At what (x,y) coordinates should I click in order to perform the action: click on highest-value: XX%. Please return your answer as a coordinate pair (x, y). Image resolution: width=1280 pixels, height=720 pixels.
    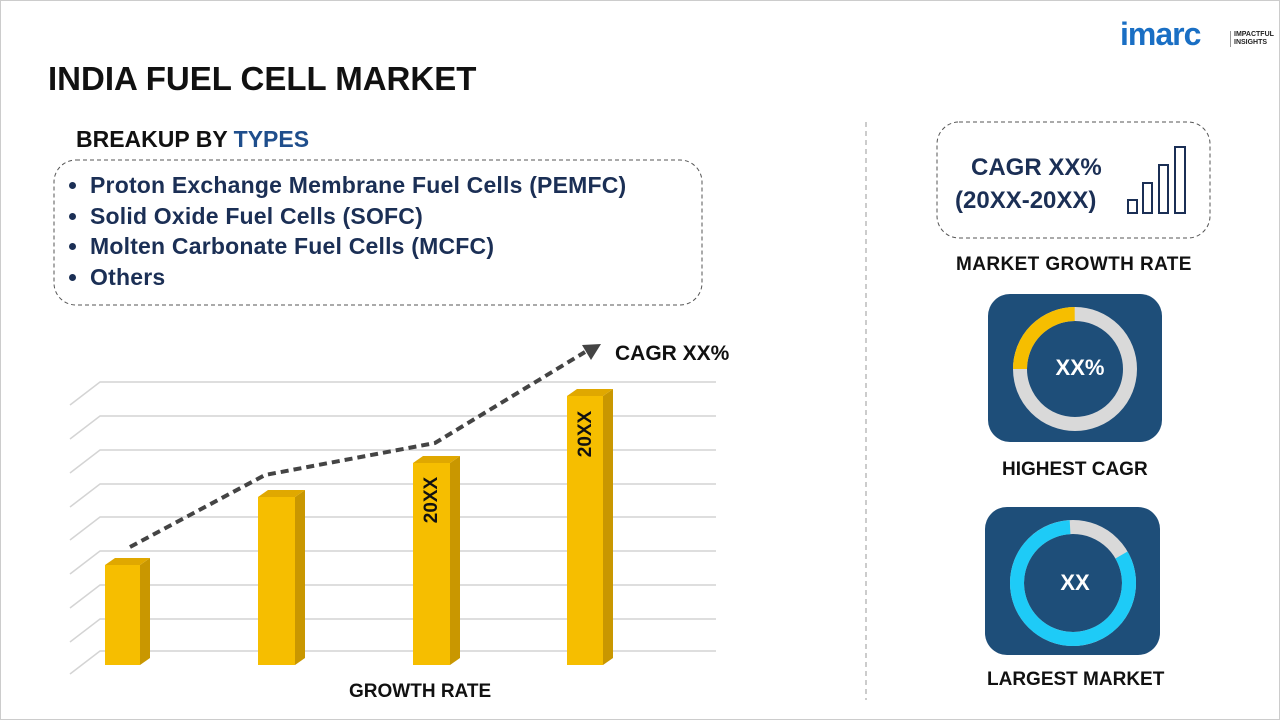
    Looking at the image, I should click on (1080, 367).